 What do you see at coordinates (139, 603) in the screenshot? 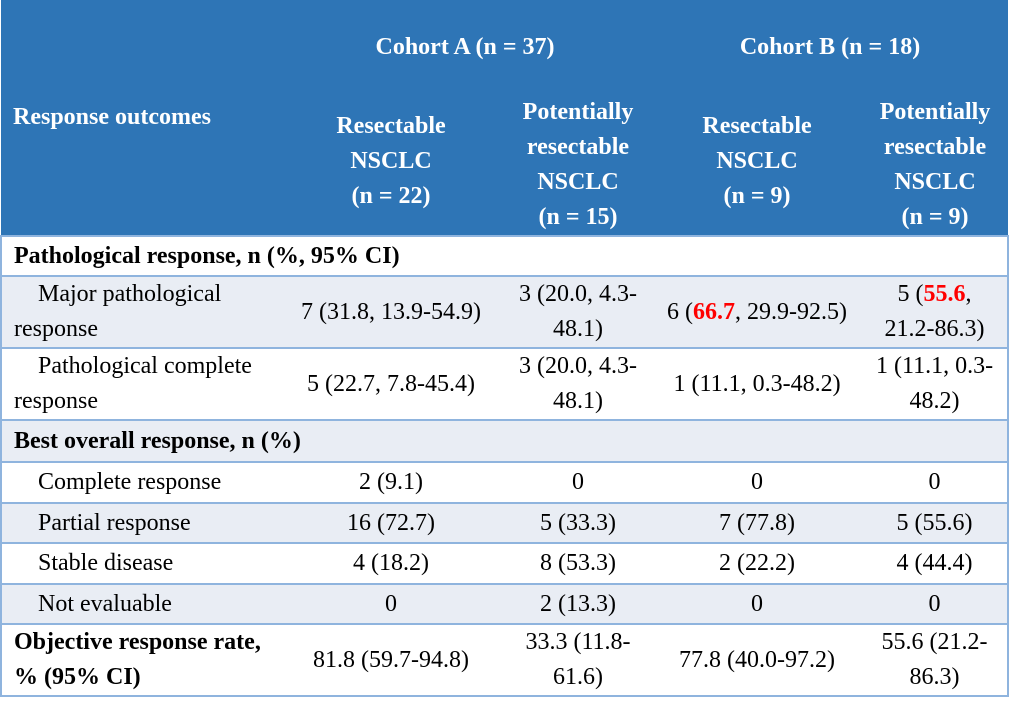
I see `row-label-ne: Not evaluable` at bounding box center [139, 603].